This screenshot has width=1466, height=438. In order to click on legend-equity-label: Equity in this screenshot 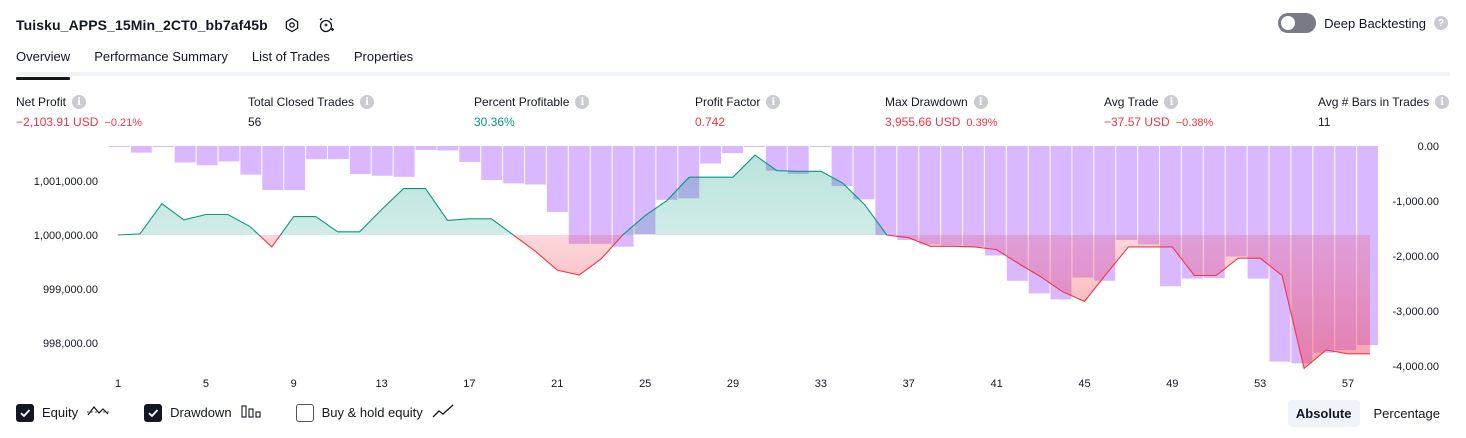, I will do `click(60, 412)`.